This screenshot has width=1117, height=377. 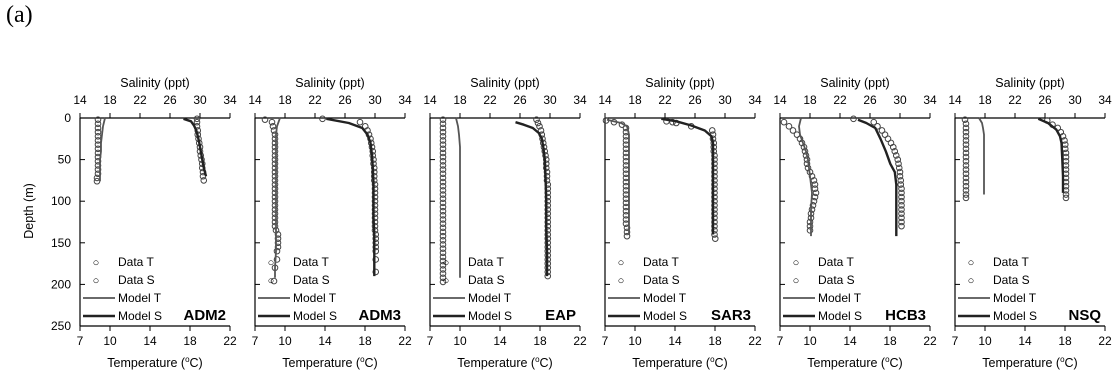 What do you see at coordinates (1051, 155) in the screenshot?
I see `model-s-line` at bounding box center [1051, 155].